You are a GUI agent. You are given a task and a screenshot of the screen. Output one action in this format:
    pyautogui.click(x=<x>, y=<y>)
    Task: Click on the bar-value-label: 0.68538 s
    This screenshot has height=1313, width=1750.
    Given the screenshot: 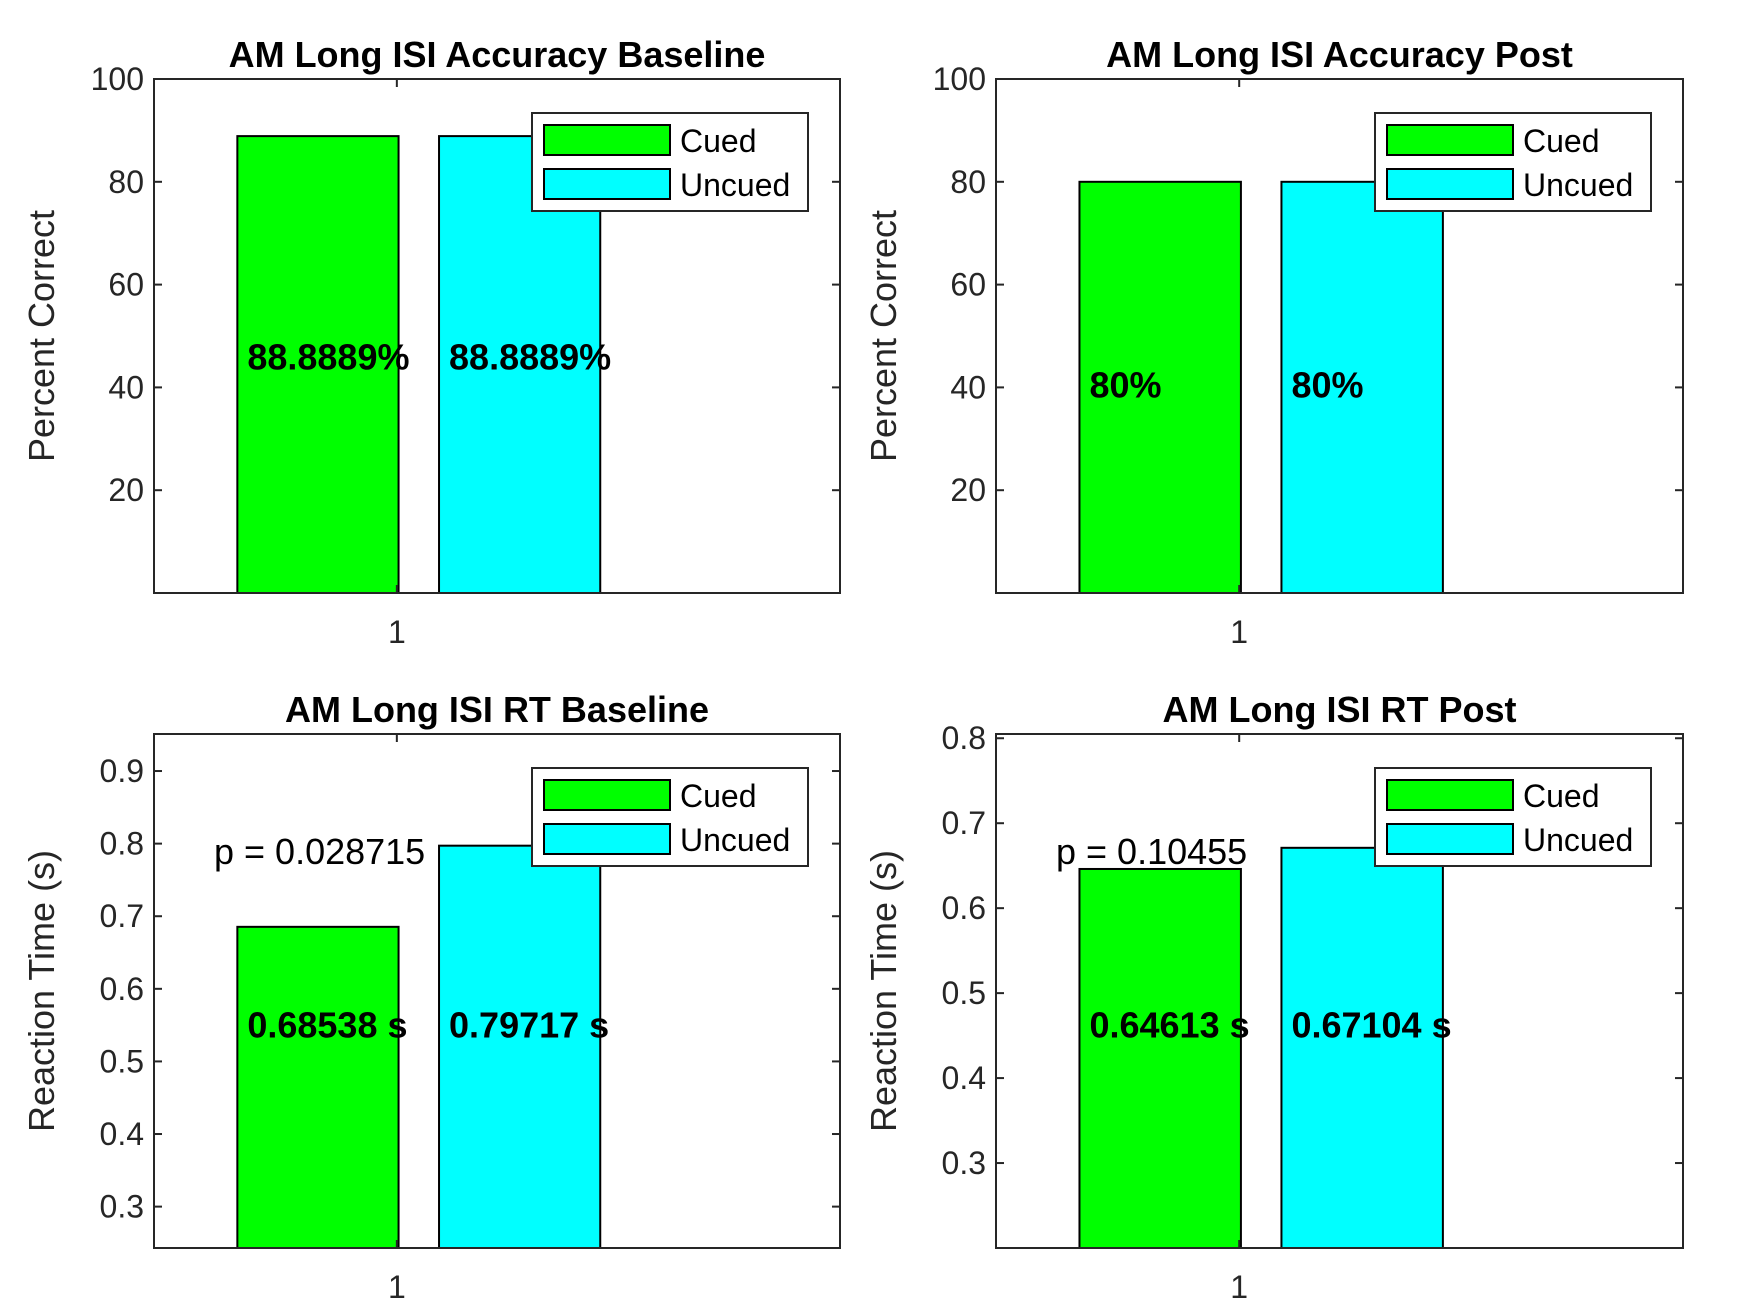 What is the action you would take?
    pyautogui.click(x=327, y=1024)
    